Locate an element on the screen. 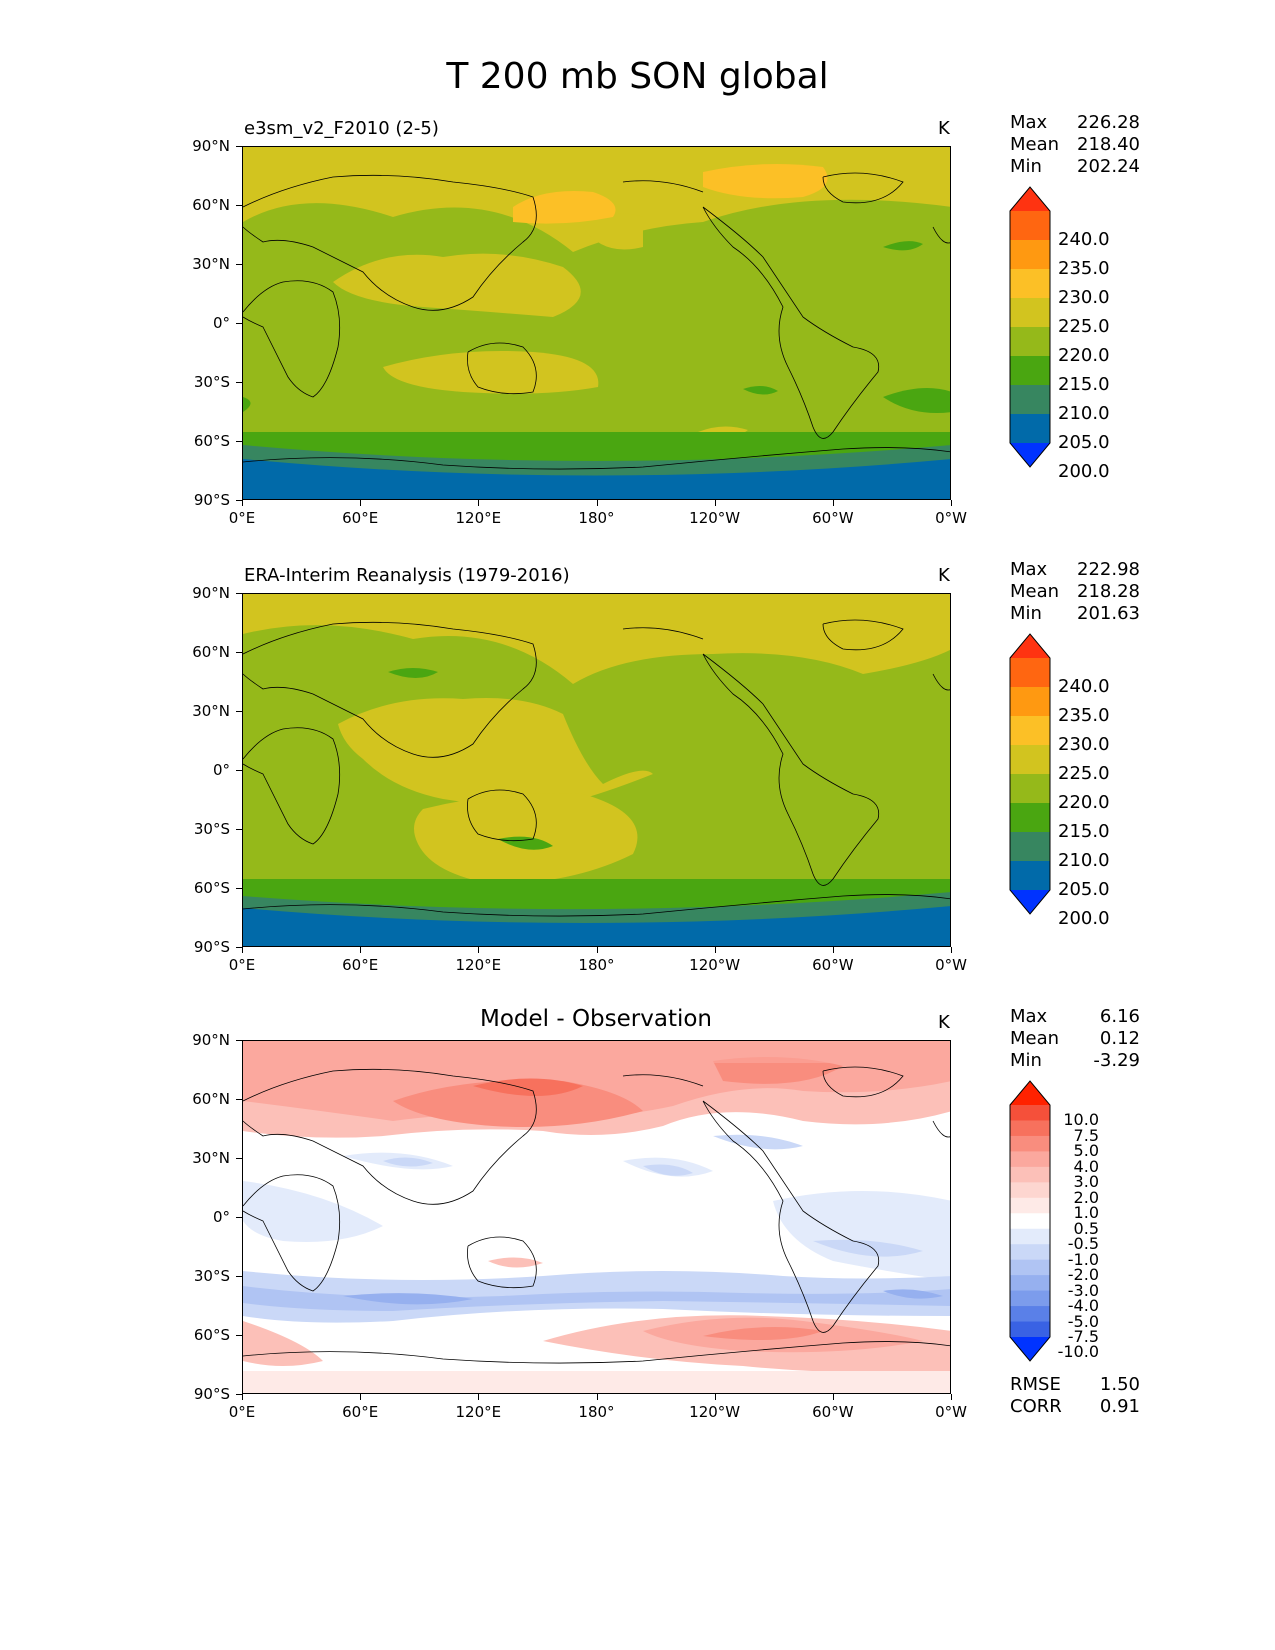 This screenshot has width=1275, height=1650. x-tick-label: 60°E is located at coordinates (360, 965).